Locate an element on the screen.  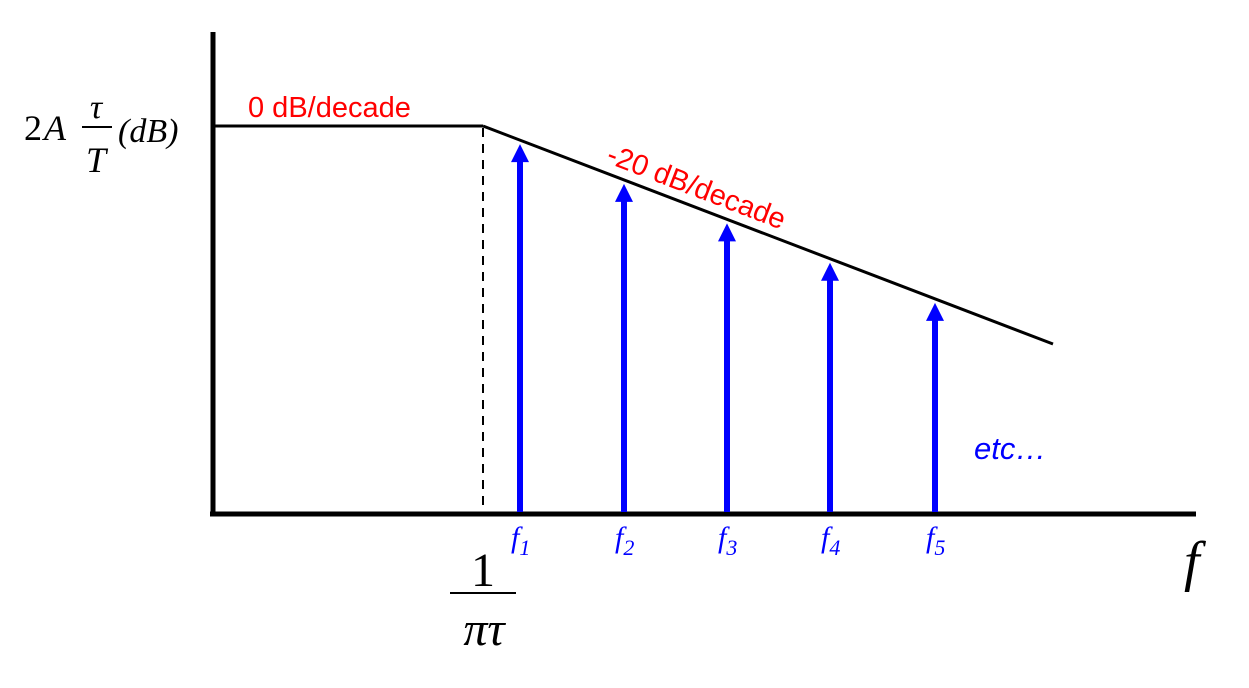
y-label-numerator: τ is located at coordinates (97, 107).